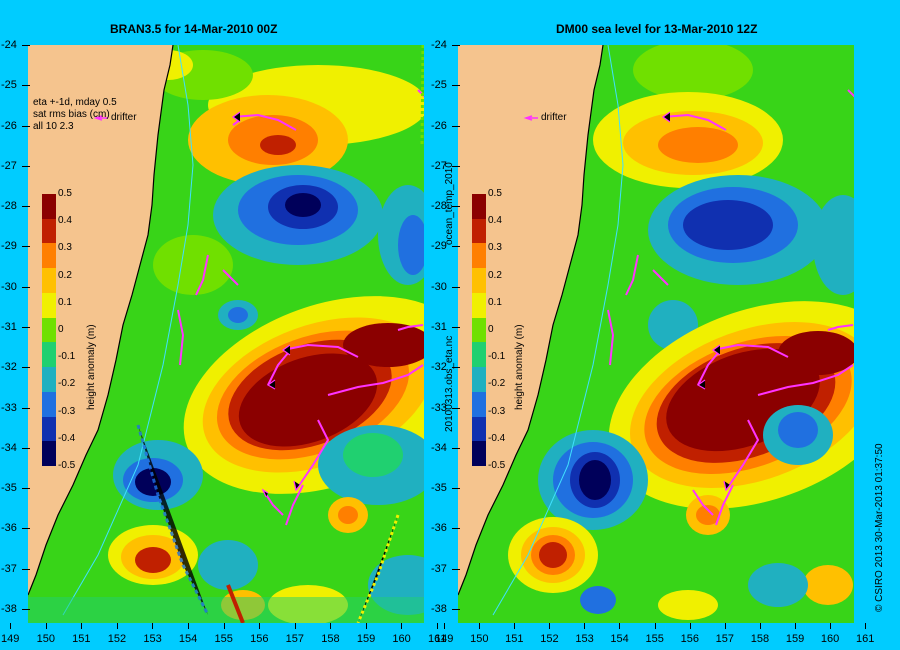  I want to click on colorbar-tick-label: 0.4, so click(495, 221).